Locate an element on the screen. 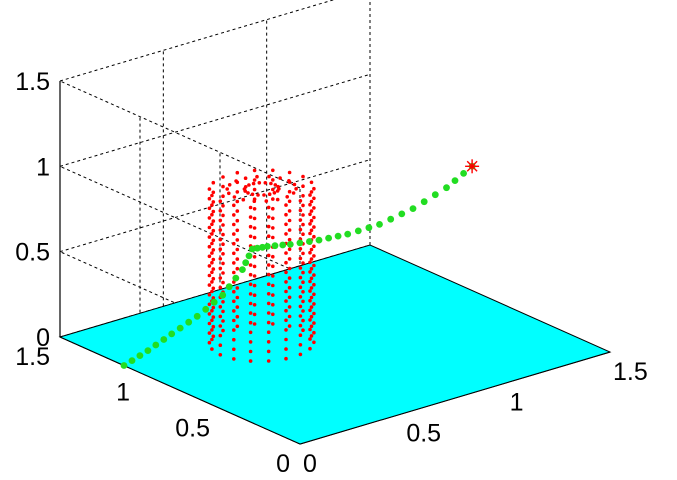 Image resolution: width=677 pixels, height=480 pixels. y-tick-label: 1 is located at coordinates (123, 393).